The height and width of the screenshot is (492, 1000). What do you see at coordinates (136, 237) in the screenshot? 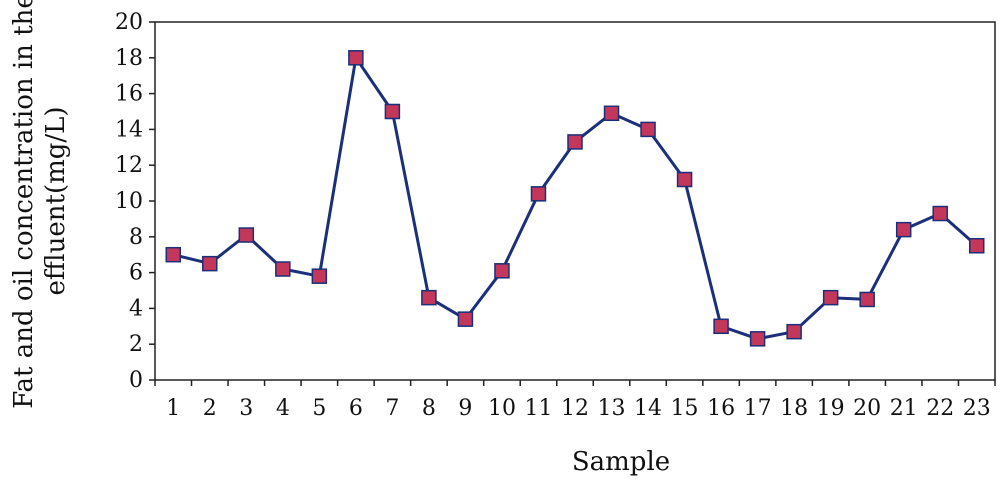
I see `y-tick-label: 8` at bounding box center [136, 237].